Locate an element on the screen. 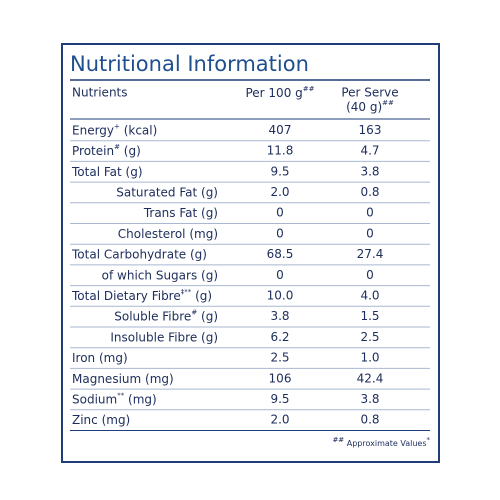 The width and height of the screenshot is (500, 500). nutrient-label: Saturated Fat (g) is located at coordinates (167, 192).